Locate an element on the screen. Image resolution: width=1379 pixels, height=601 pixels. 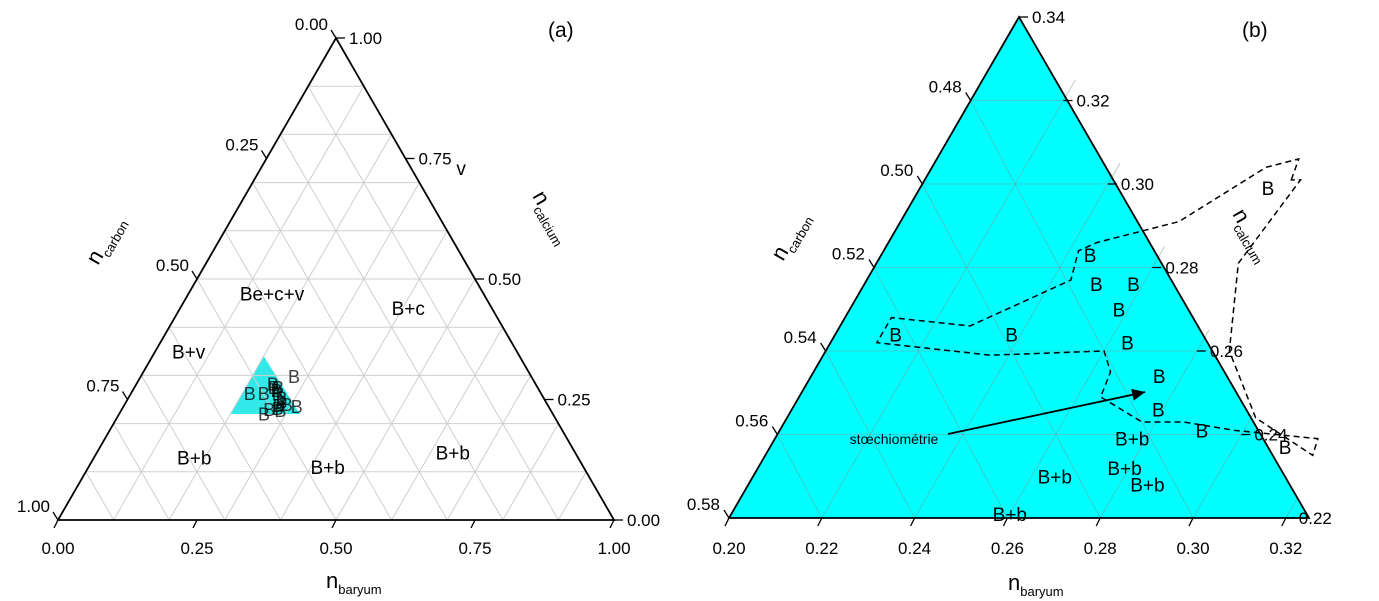
bottom-axis-title: nbaryum is located at coordinates (354, 582).